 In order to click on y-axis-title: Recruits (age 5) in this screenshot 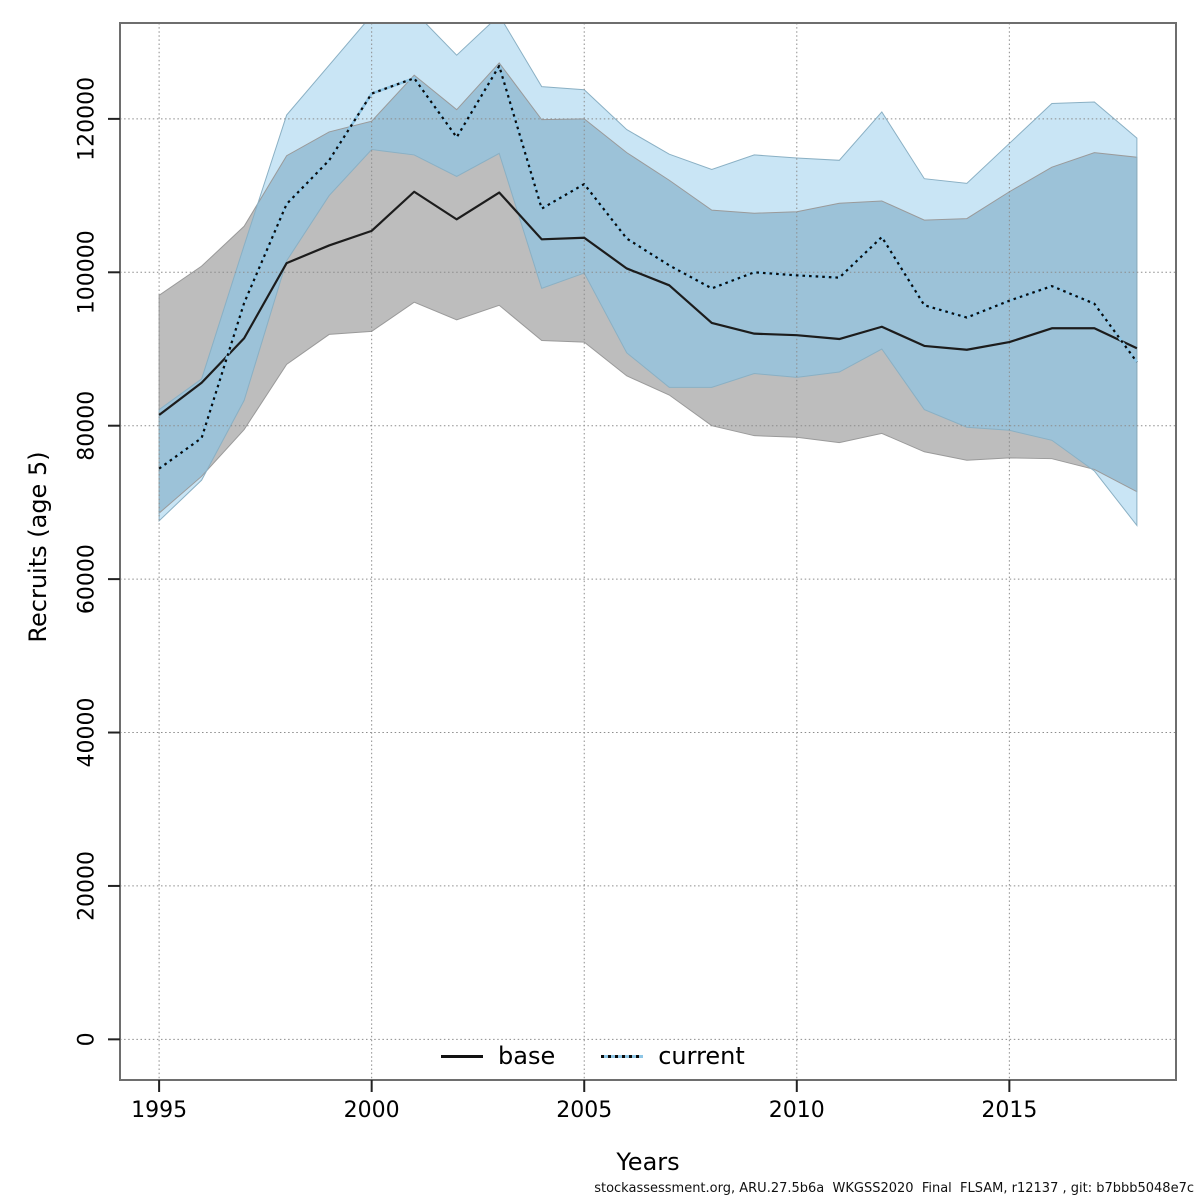, I will do `click(38, 547)`.